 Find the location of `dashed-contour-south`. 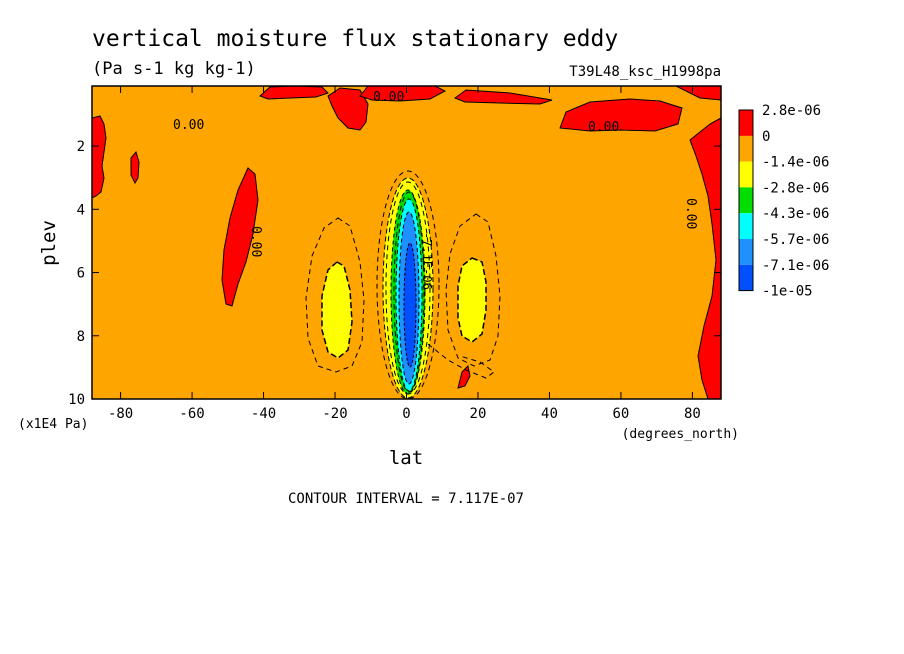

dashed-contour-south is located at coordinates (335, 295).